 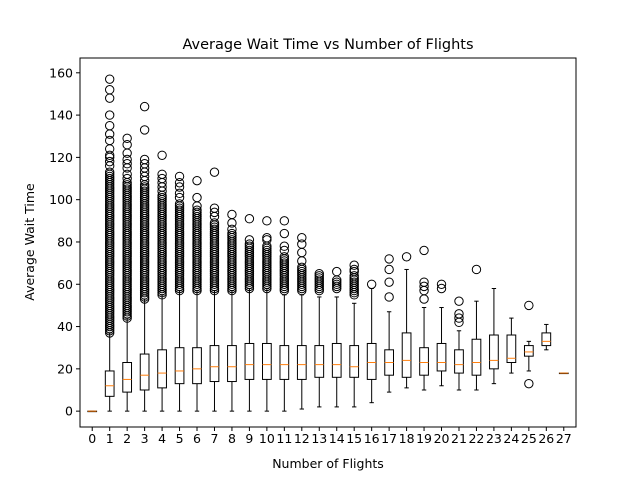 I want to click on x-tick-label: 6, so click(x=197, y=438).